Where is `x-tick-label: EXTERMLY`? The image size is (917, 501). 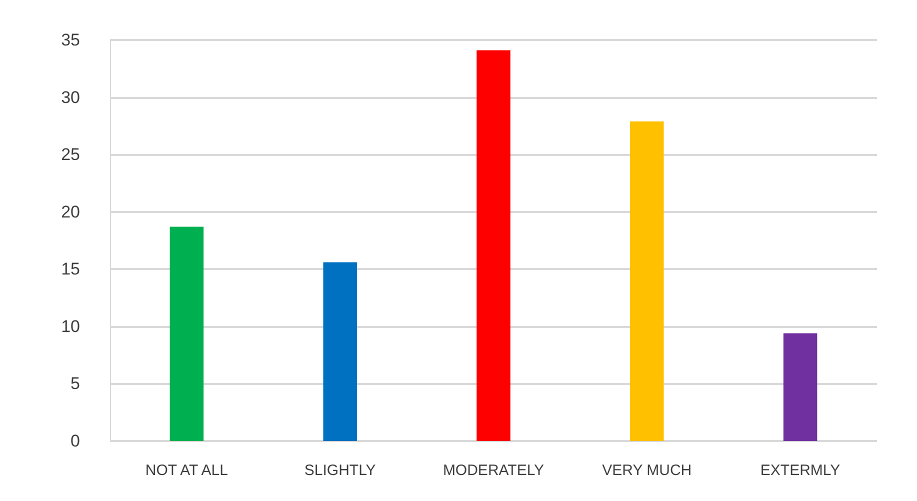 x-tick-label: EXTERMLY is located at coordinates (800, 470).